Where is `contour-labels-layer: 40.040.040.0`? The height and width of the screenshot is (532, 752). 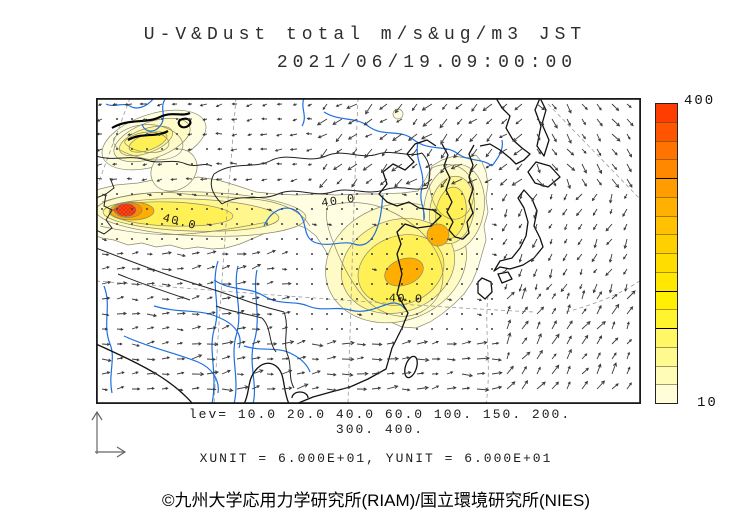
contour-labels-layer: 40.040.040.0 is located at coordinates (292, 249).